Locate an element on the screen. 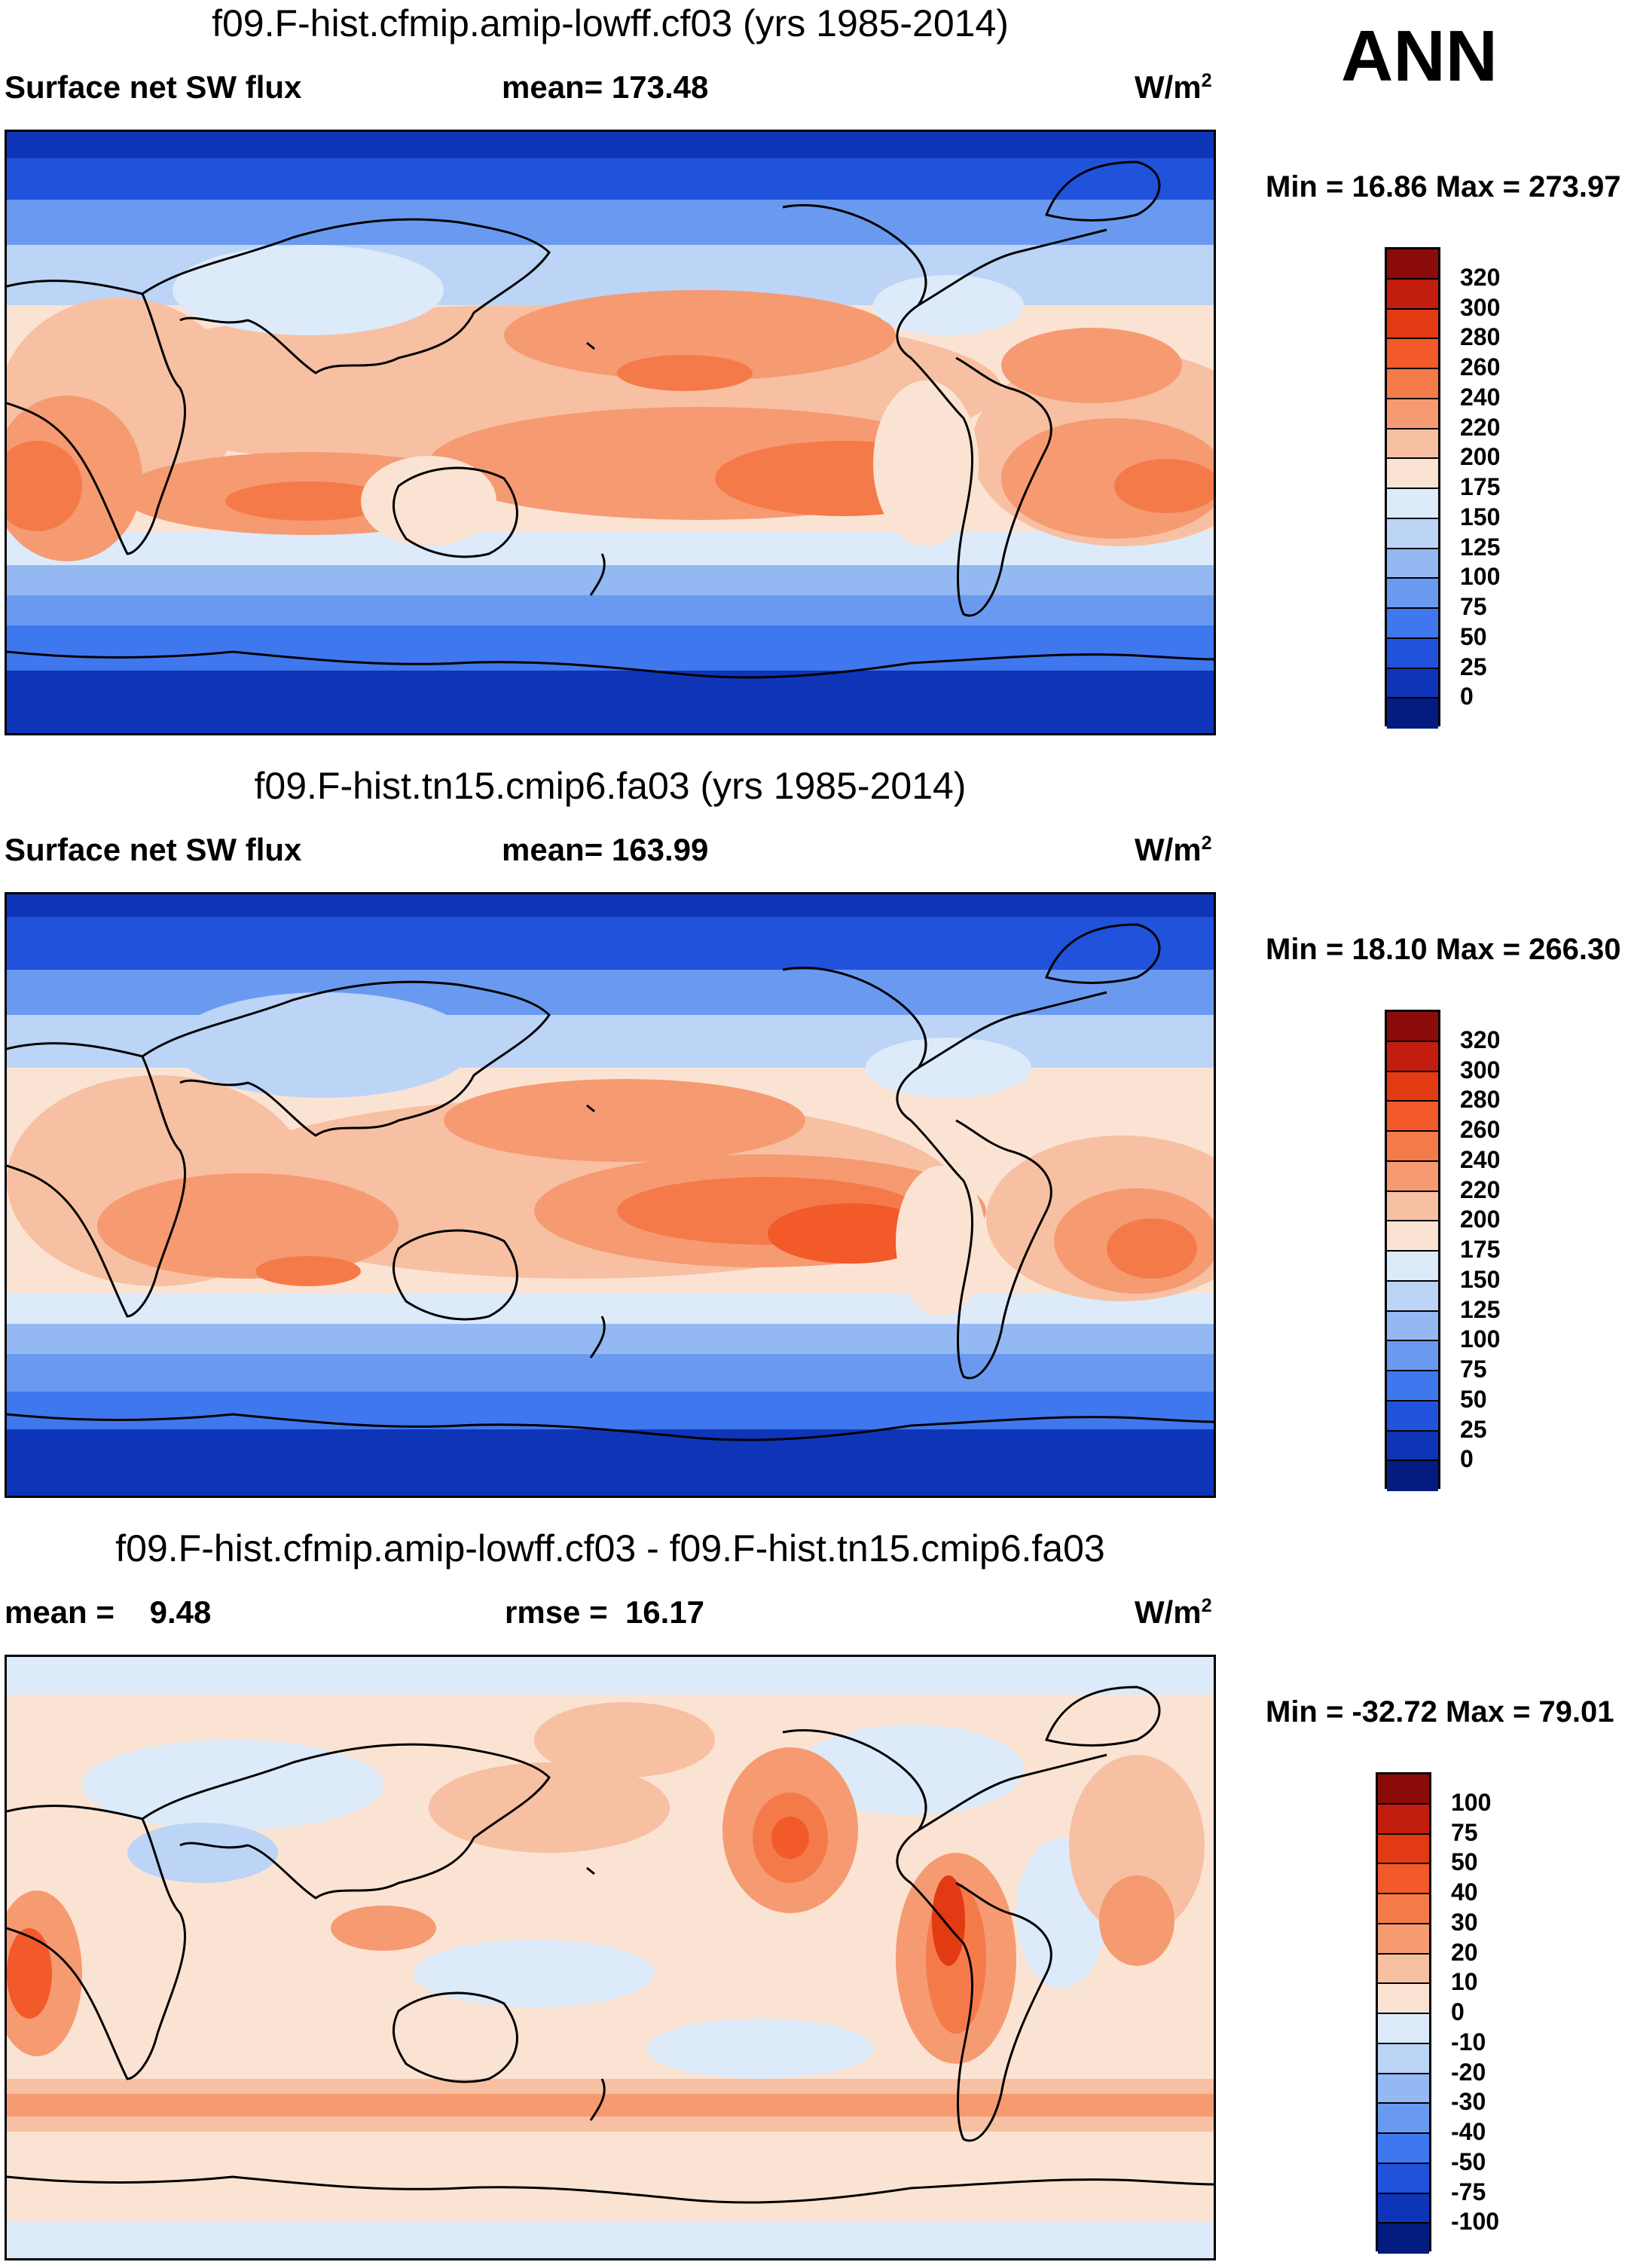 The image size is (1625, 2268). panel-1-variable-label: Surface net SW flux is located at coordinates (153, 87).